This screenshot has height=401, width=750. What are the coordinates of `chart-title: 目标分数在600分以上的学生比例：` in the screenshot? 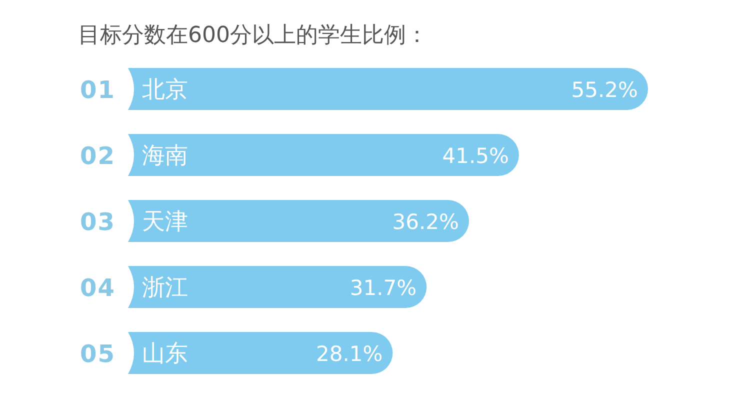 It's located at (253, 35).